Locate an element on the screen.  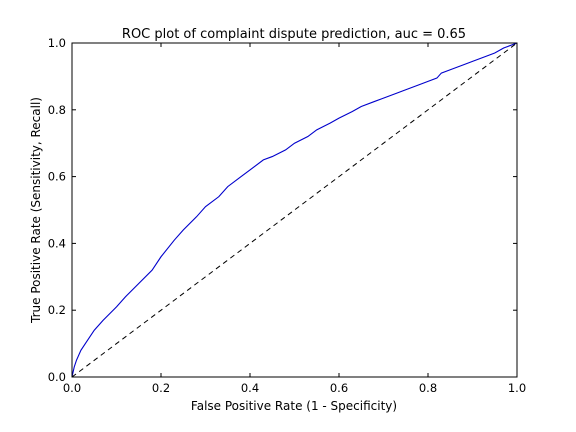
x-tick-label: 0.6 is located at coordinates (339, 388).